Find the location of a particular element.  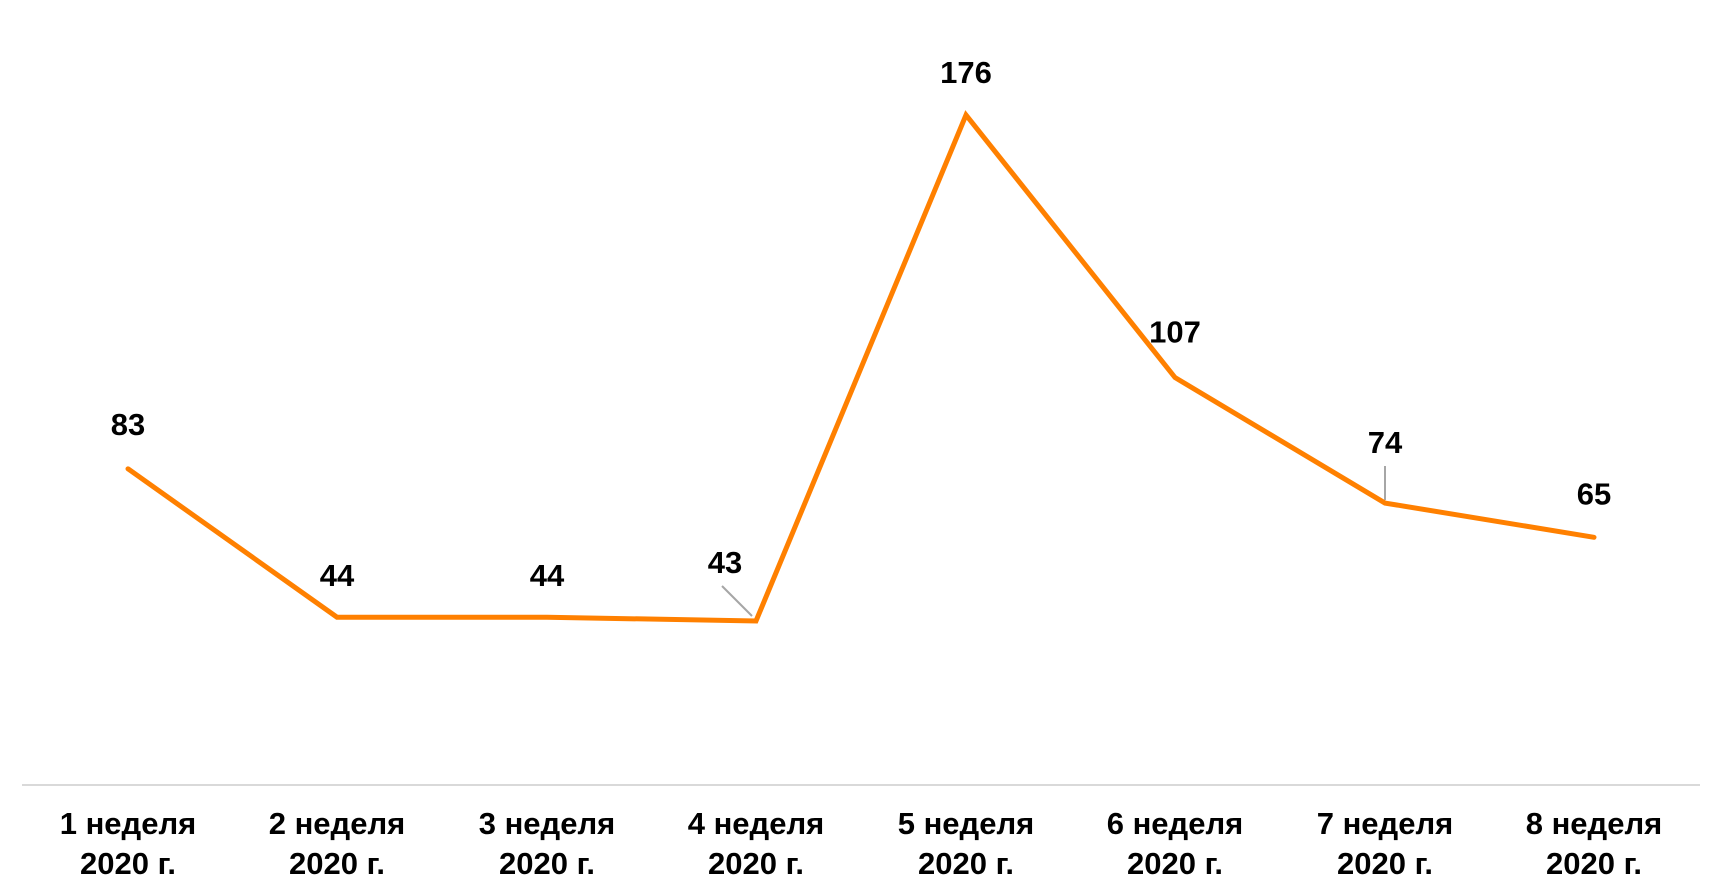

data-label: 176 is located at coordinates (966, 72).